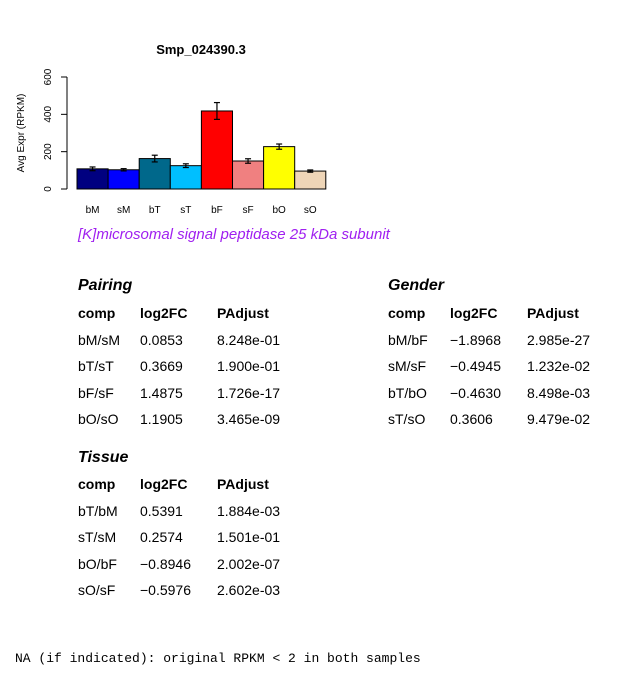  Describe the element at coordinates (192, 590) in the screenshot. I see `table-row: sO/sF −0.5976 2.602e-03` at that location.